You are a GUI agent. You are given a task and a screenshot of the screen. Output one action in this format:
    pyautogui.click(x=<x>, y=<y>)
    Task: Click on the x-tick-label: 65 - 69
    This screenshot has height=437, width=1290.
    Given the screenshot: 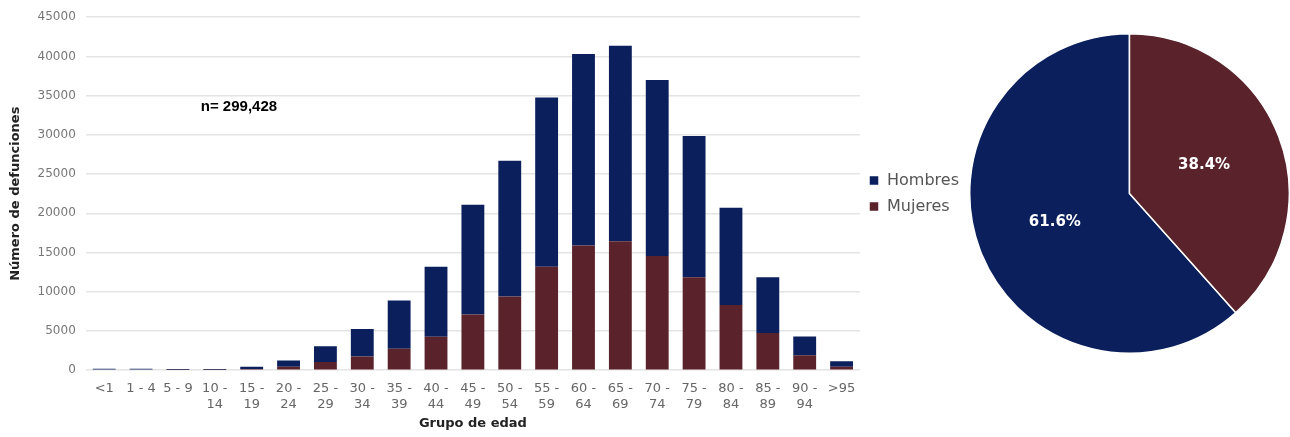 What is the action you would take?
    pyautogui.click(x=620, y=395)
    